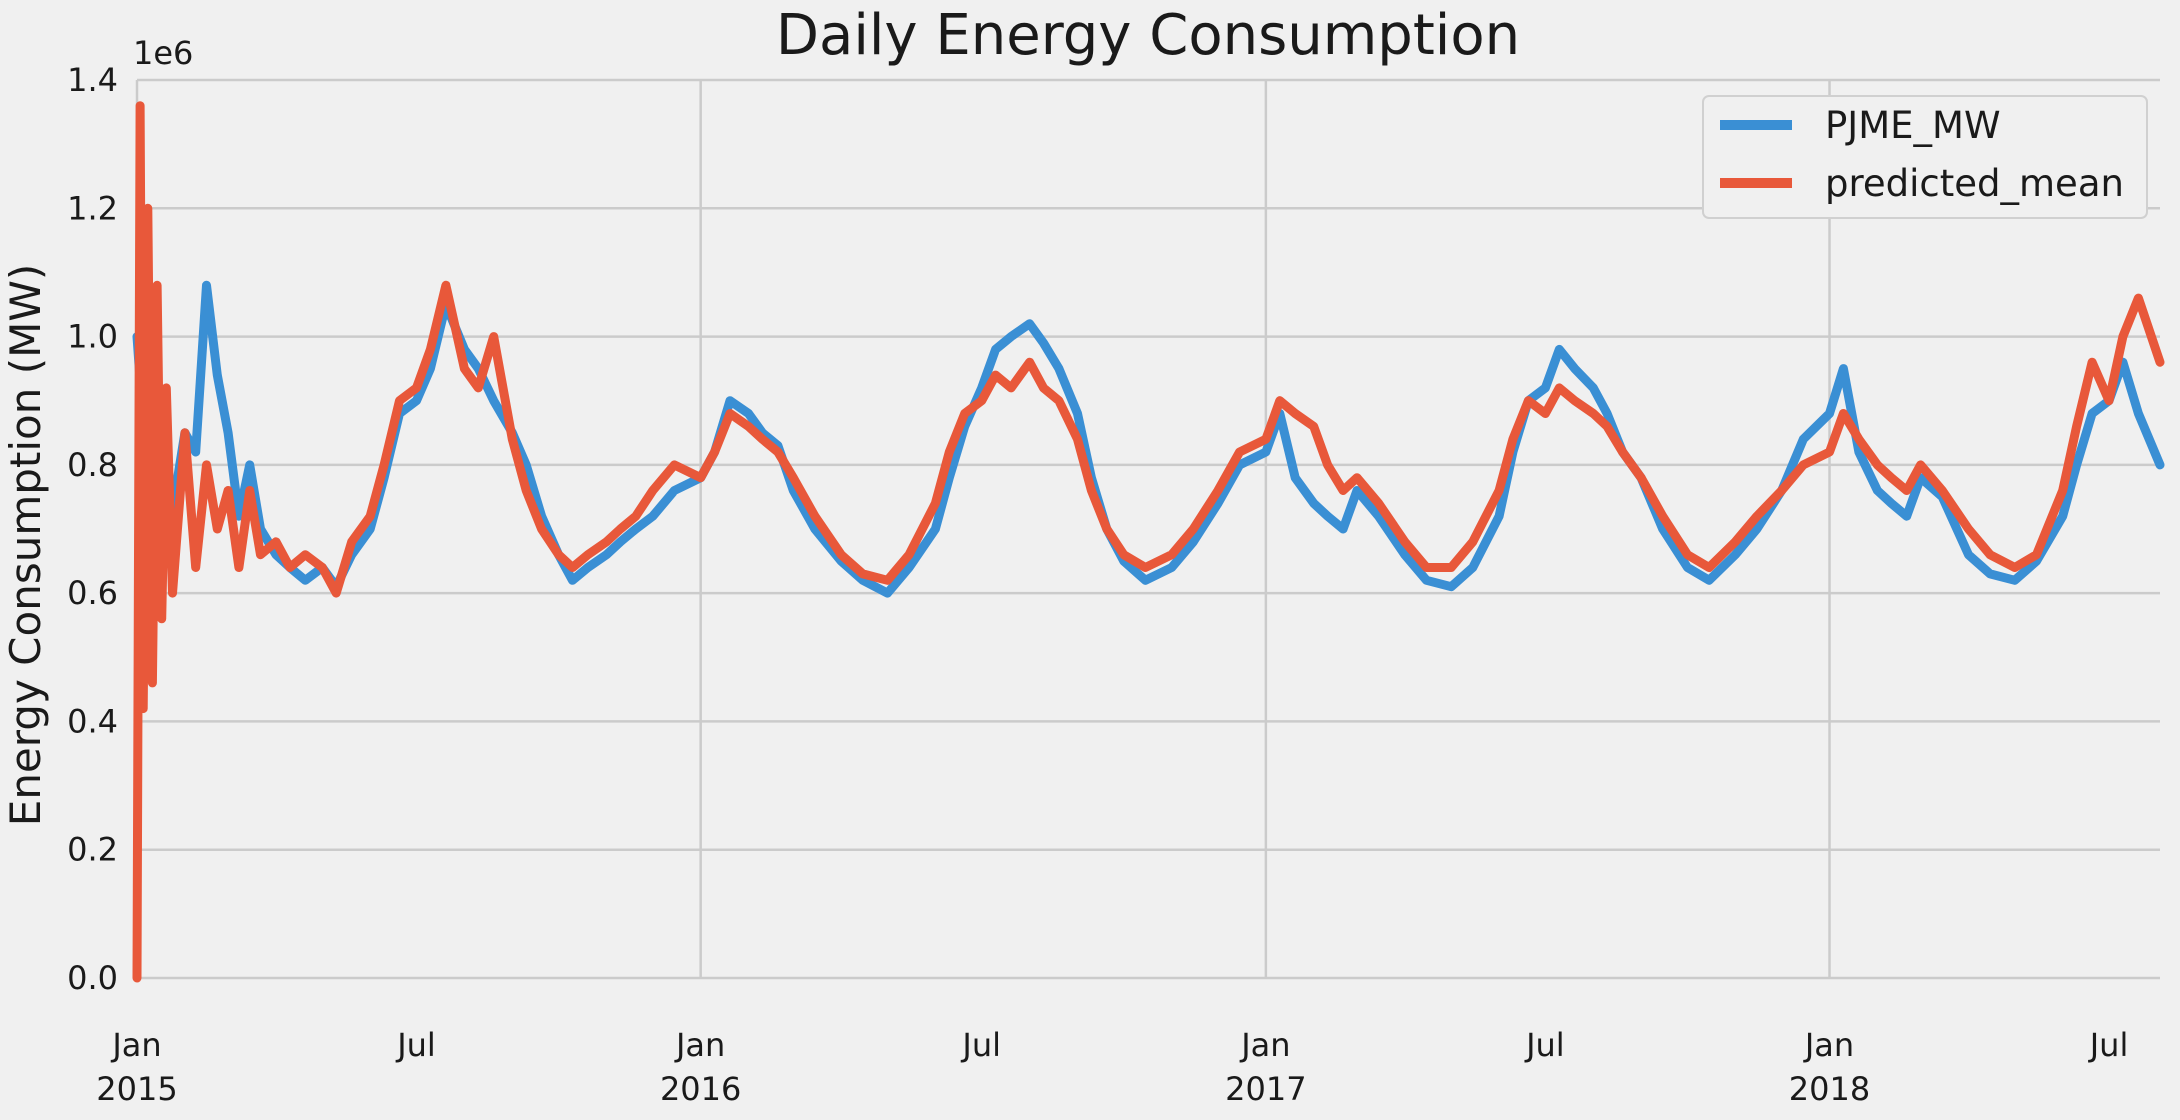  What do you see at coordinates (92, 208) in the screenshot?
I see `y-tick-label: 1.2` at bounding box center [92, 208].